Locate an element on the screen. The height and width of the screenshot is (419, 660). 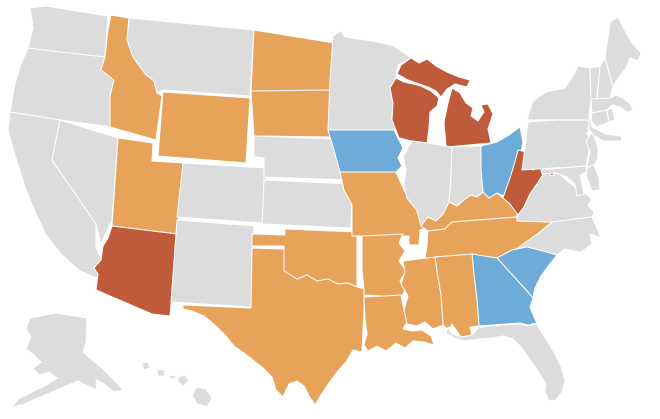
state-hawaii-kauai is located at coordinates (146, 366).